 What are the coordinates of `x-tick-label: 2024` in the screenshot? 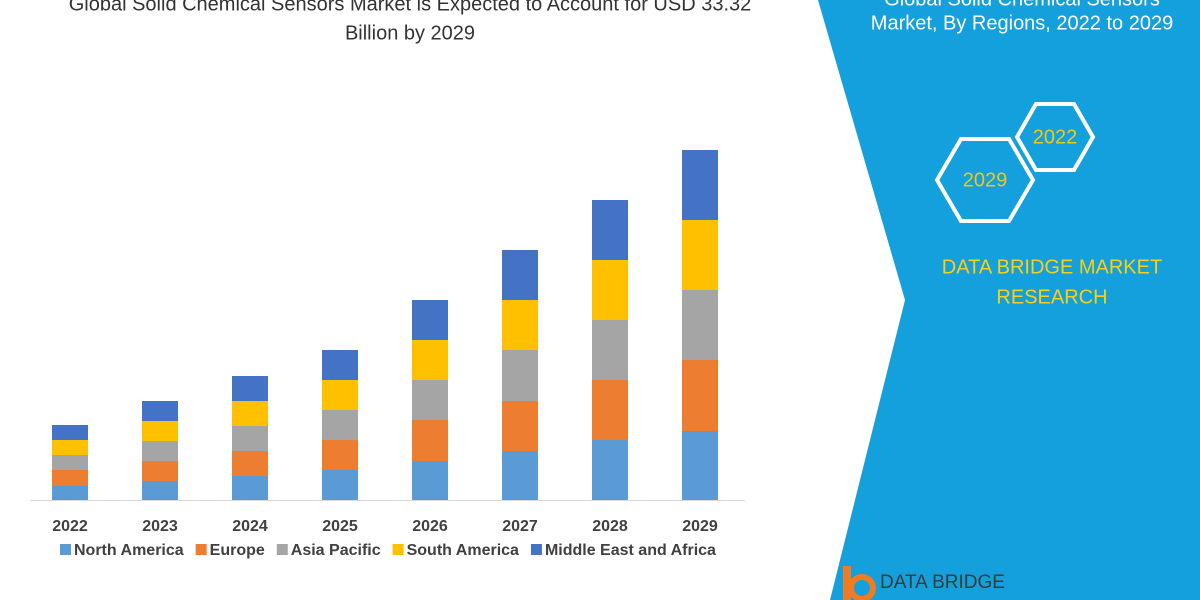 It's located at (250, 526).